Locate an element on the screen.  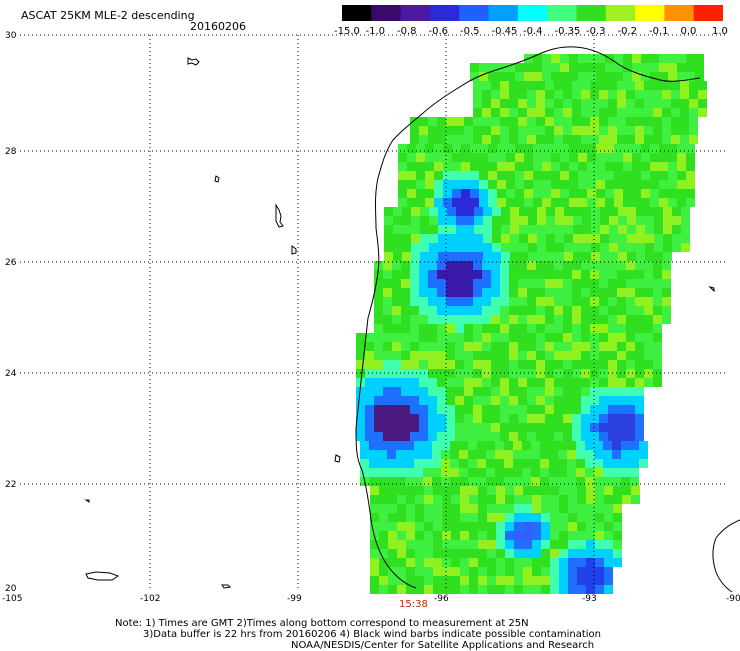
colorbar-label: -0.1 is located at coordinates (659, 31).